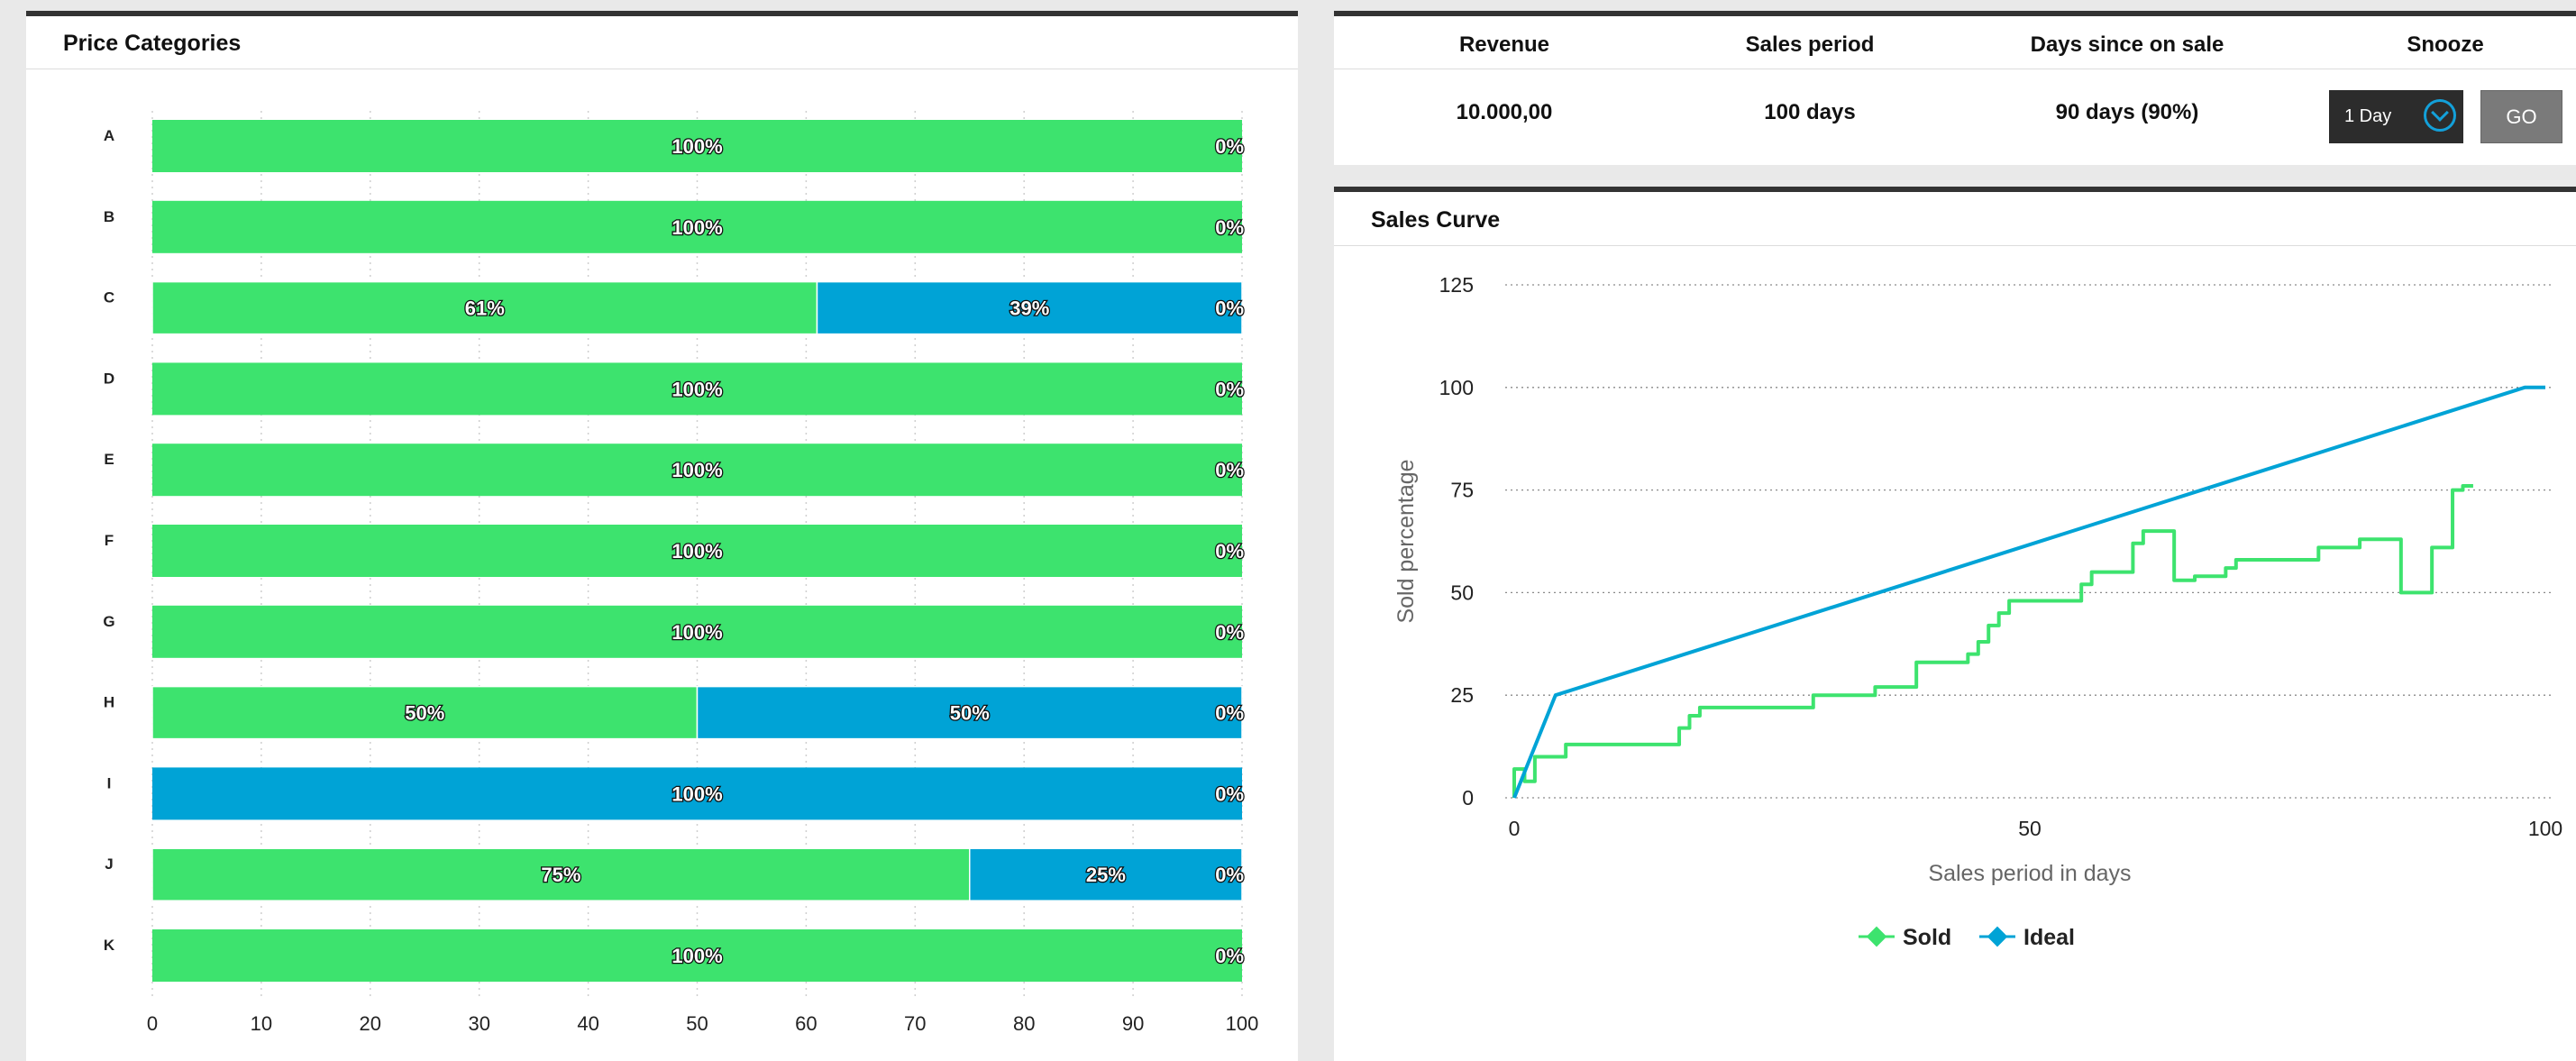  What do you see at coordinates (1406, 541) in the screenshot?
I see `y-axis-title: Sold percentage` at bounding box center [1406, 541].